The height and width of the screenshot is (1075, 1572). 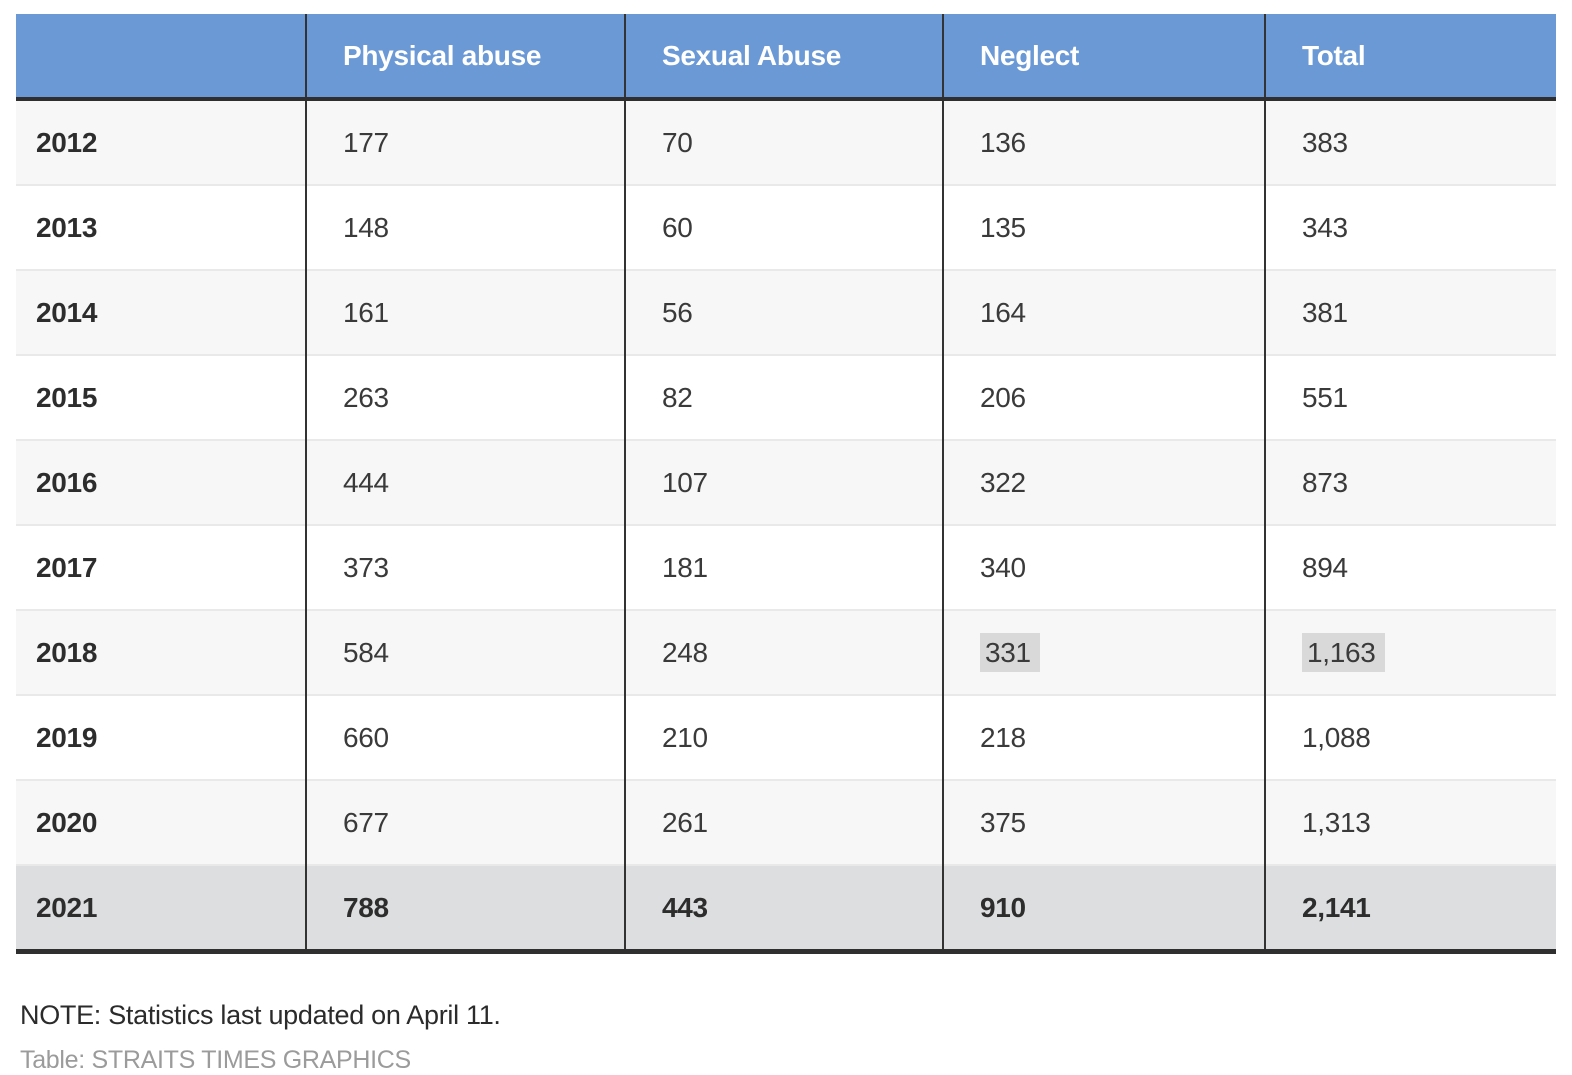 What do you see at coordinates (465, 227) in the screenshot?
I see `value-cell-physical-abuse: 148` at bounding box center [465, 227].